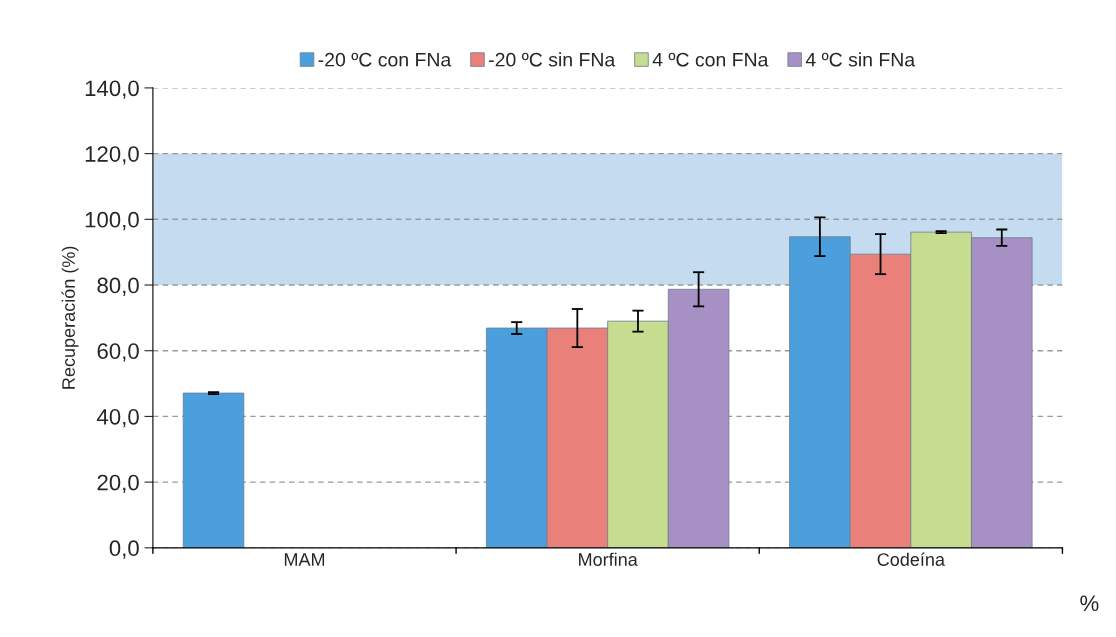 The image size is (1116, 637). I want to click on y-tick-label: 120,0, so click(112, 155).